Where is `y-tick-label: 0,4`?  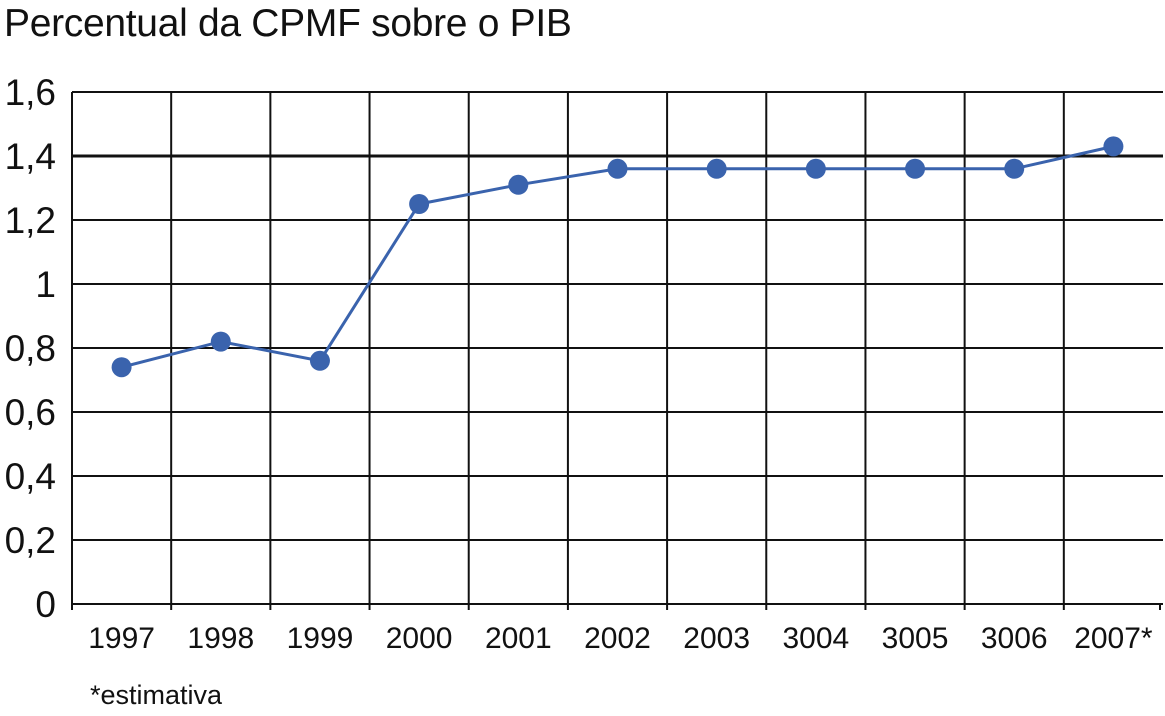
y-tick-label: 0,4 is located at coordinates (30, 476).